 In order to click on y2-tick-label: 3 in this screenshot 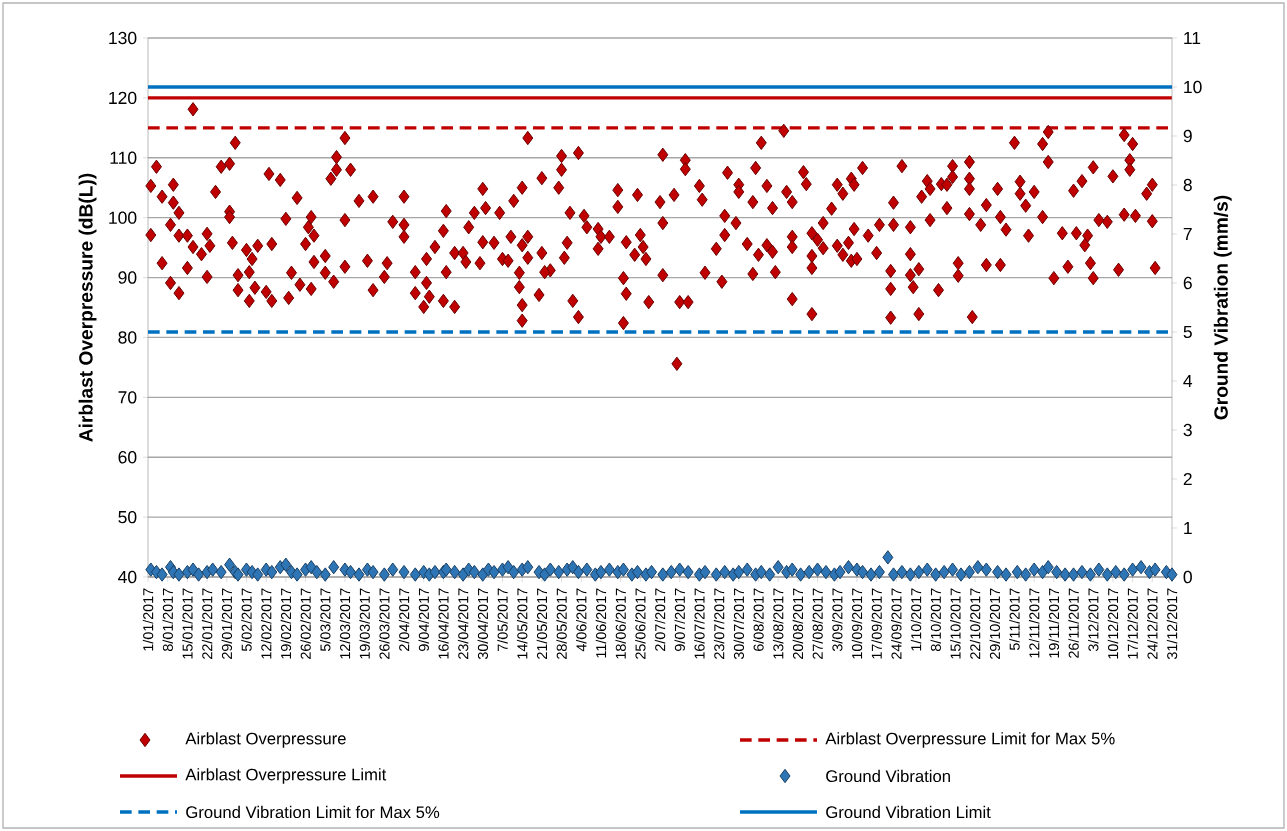, I will do `click(1187, 430)`.